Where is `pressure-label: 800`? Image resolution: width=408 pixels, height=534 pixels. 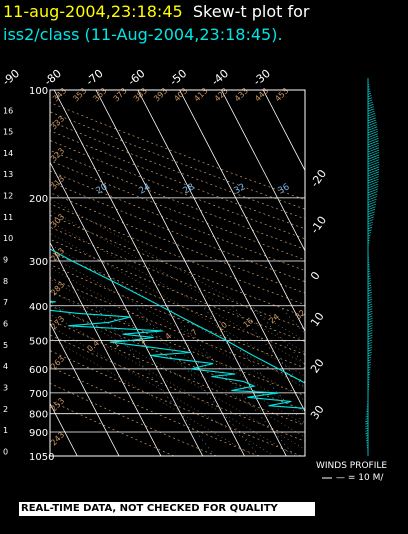
pressure-label: 800 is located at coordinates (38, 415).